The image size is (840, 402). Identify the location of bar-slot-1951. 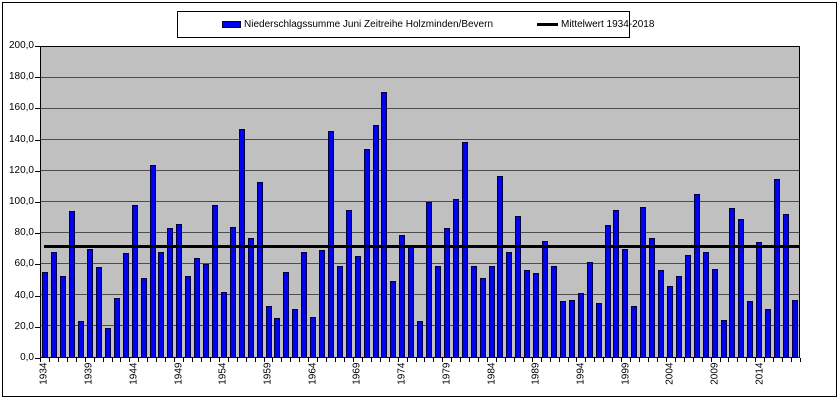
(197, 202).